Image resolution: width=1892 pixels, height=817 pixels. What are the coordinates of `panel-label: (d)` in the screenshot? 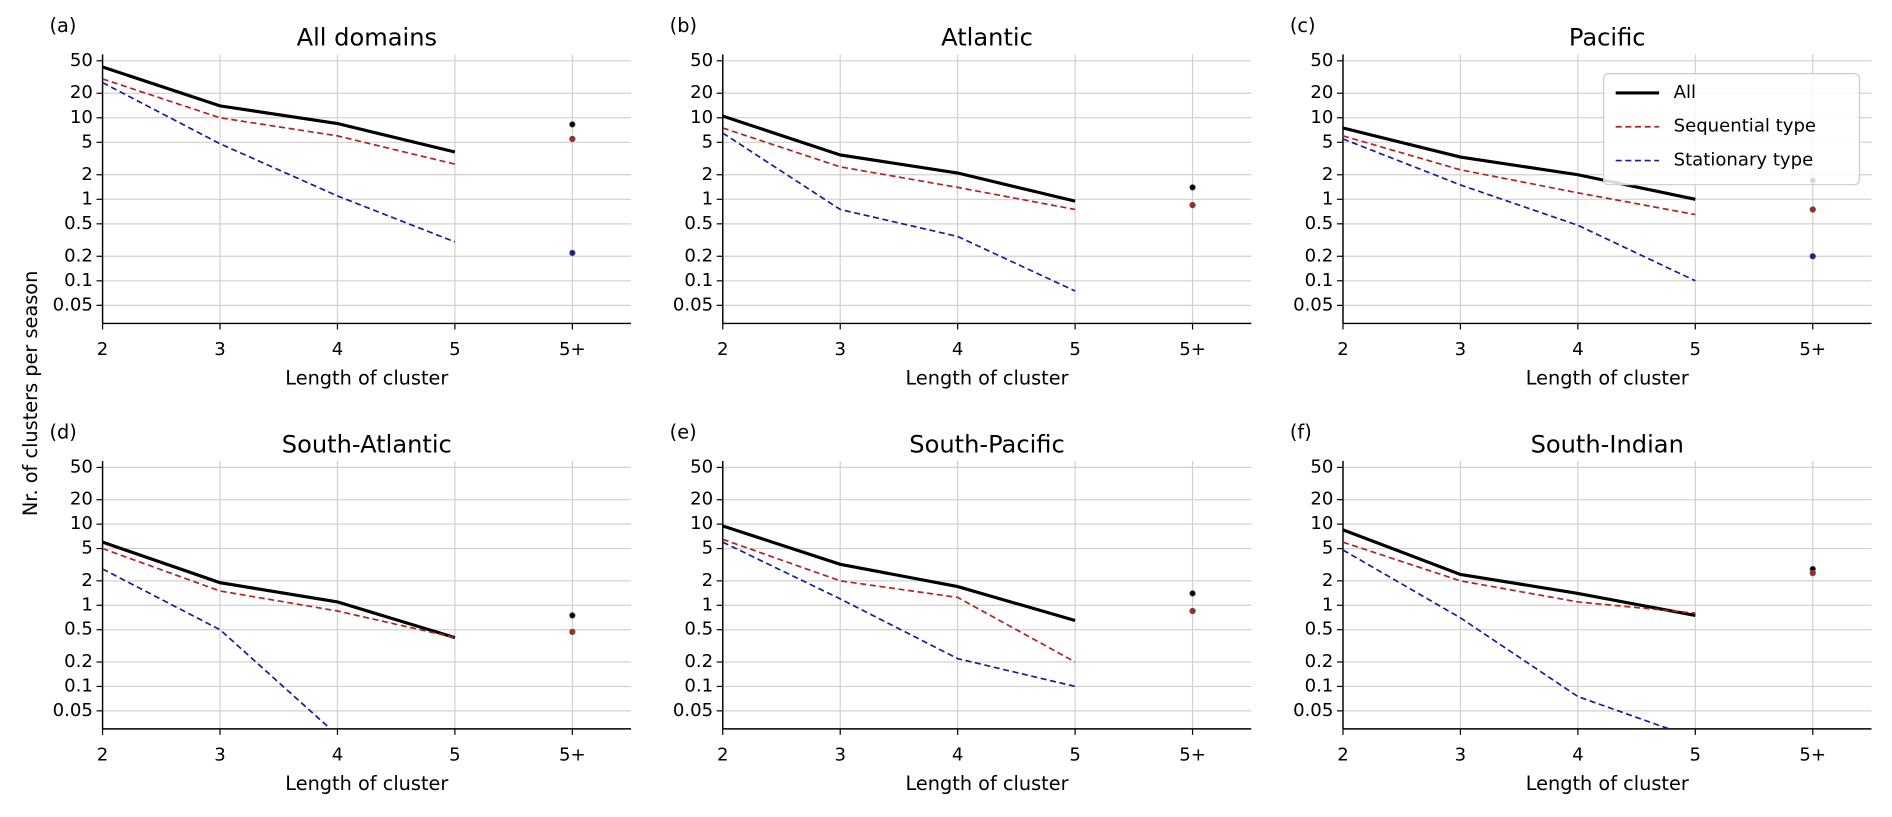 It's located at (62, 432).